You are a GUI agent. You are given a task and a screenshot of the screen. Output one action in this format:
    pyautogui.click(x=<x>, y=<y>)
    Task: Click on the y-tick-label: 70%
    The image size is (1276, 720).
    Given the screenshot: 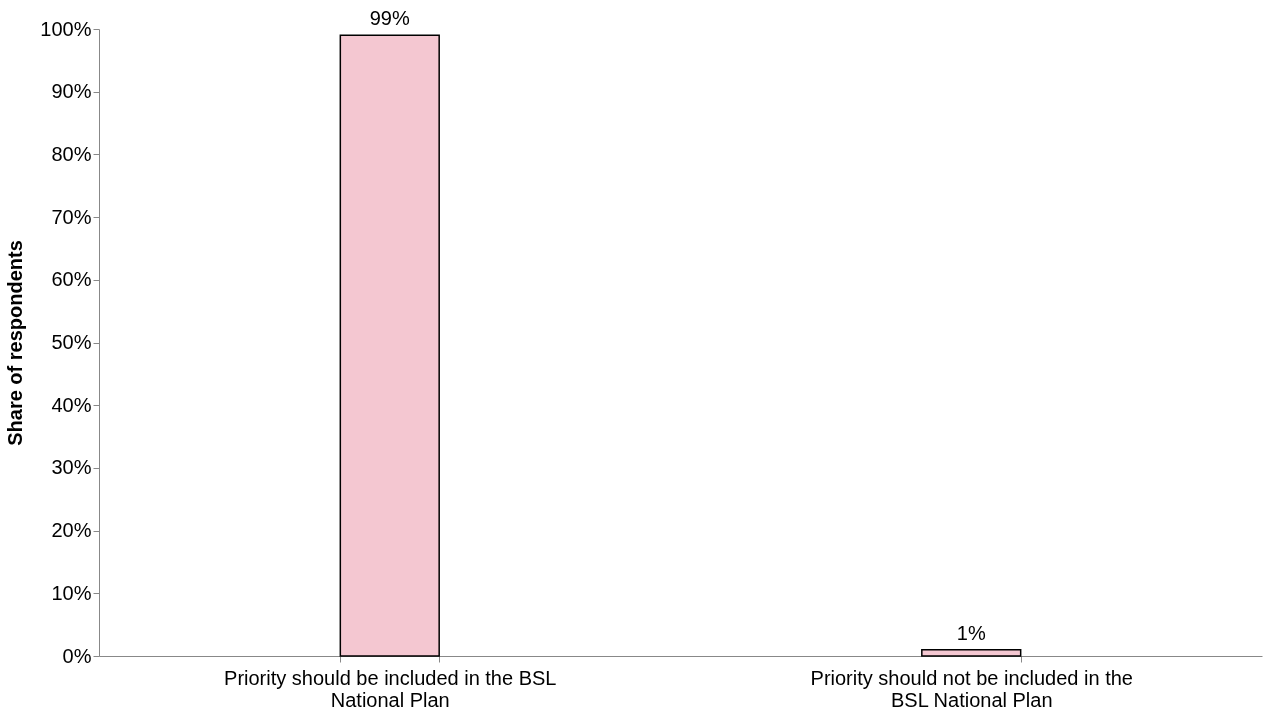 What is the action you would take?
    pyautogui.click(x=71, y=216)
    